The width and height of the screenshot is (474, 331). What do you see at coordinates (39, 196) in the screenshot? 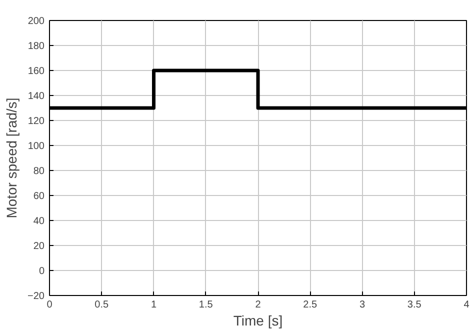
I see `y-tick-label: 60` at bounding box center [39, 196].